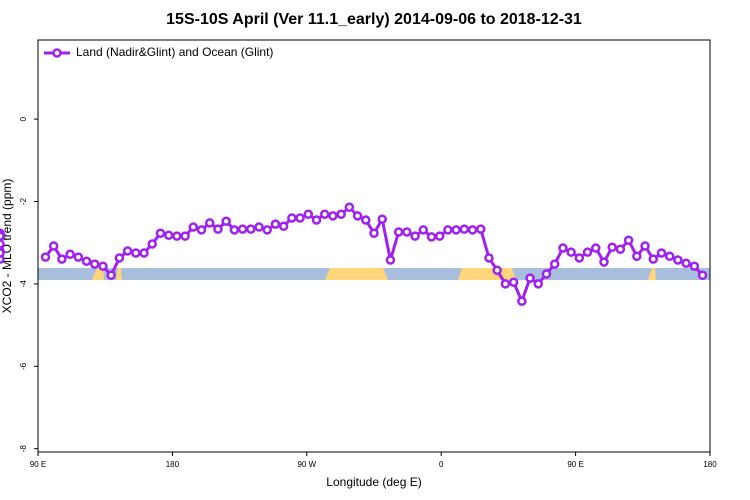 This screenshot has height=500, width=750. I want to click on y-tick-label: -2, so click(23, 201).